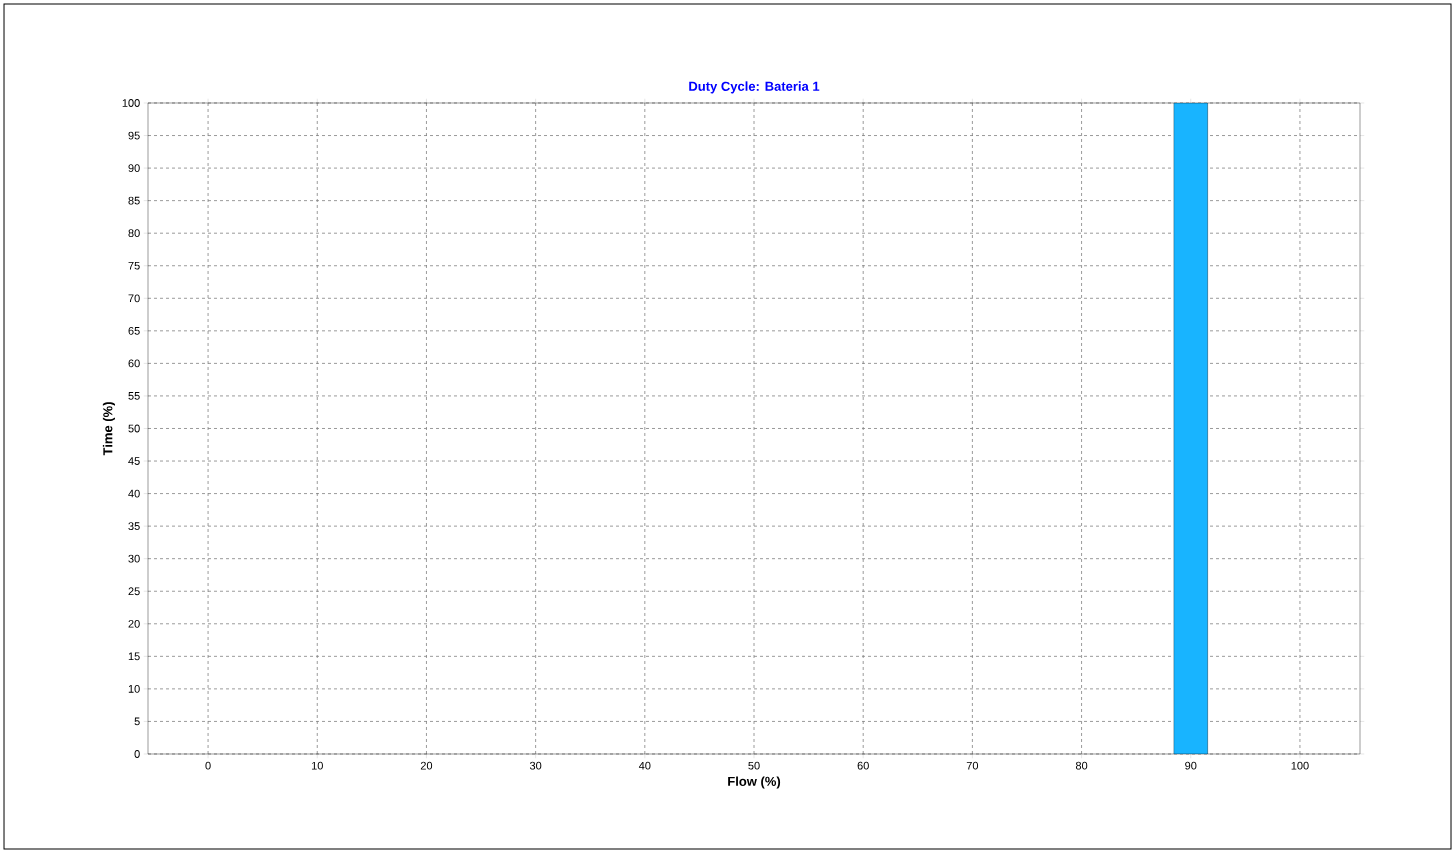  Describe the element at coordinates (317, 765) in the screenshot. I see `x-tick-label: 10` at that location.